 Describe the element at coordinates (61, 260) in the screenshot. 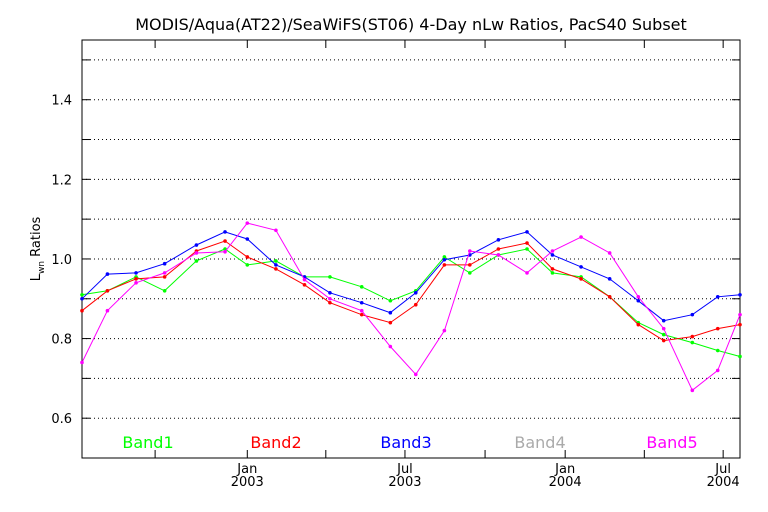

I see `y-tick-label: 1.0` at that location.